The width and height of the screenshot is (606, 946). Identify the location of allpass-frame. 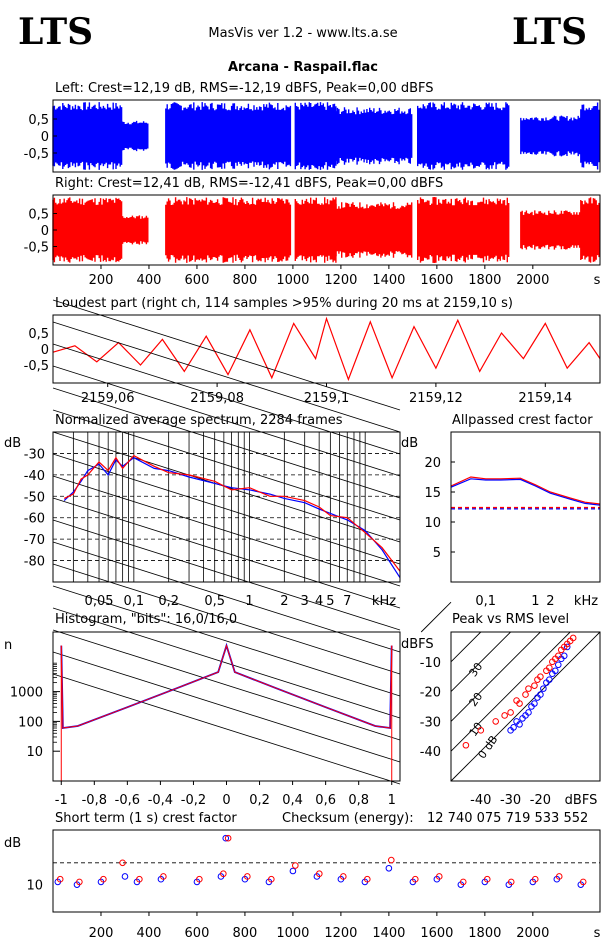
(525, 507).